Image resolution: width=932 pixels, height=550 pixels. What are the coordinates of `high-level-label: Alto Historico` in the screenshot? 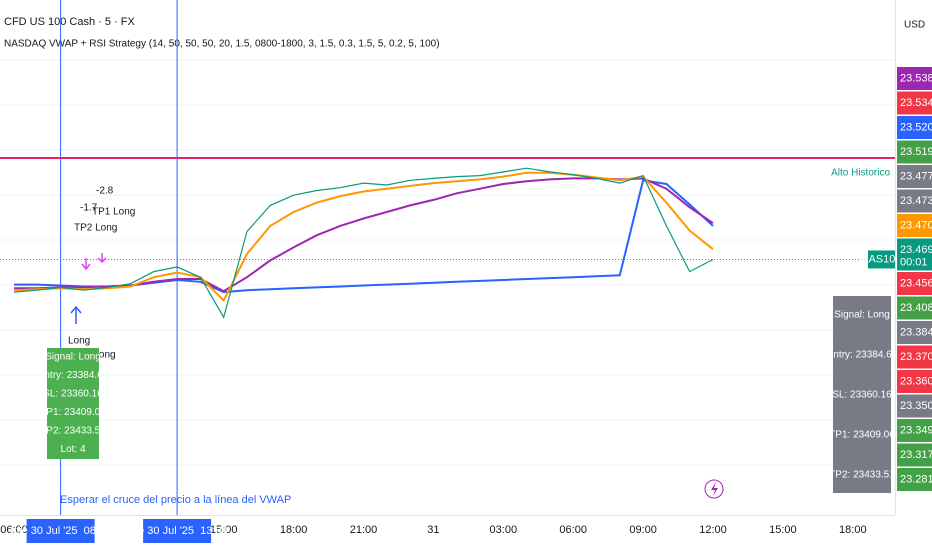 It's located at (860, 173).